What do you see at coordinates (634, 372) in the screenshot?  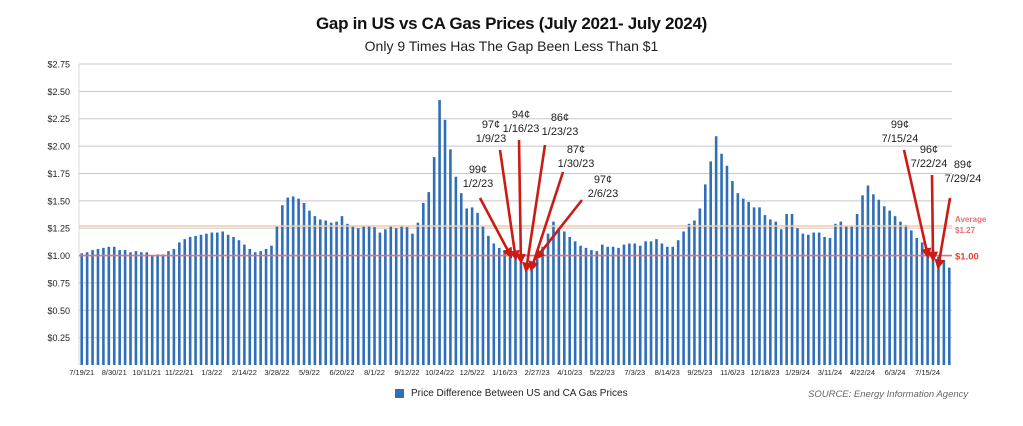 I see `x-tick-label: 7/3/23` at bounding box center [634, 372].